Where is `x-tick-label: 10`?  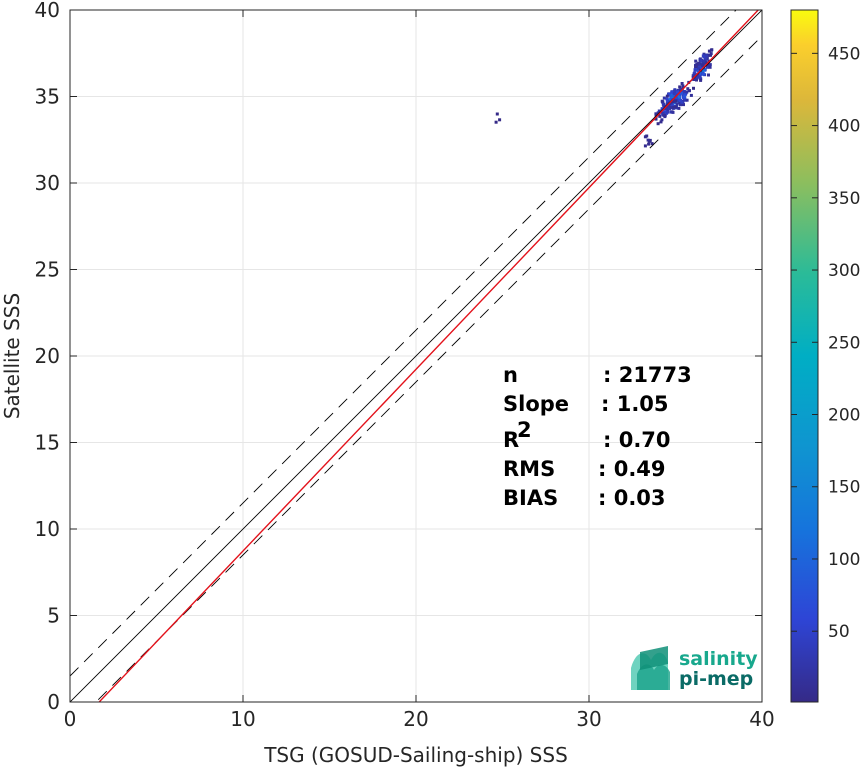 x-tick-label: 10 is located at coordinates (242, 719).